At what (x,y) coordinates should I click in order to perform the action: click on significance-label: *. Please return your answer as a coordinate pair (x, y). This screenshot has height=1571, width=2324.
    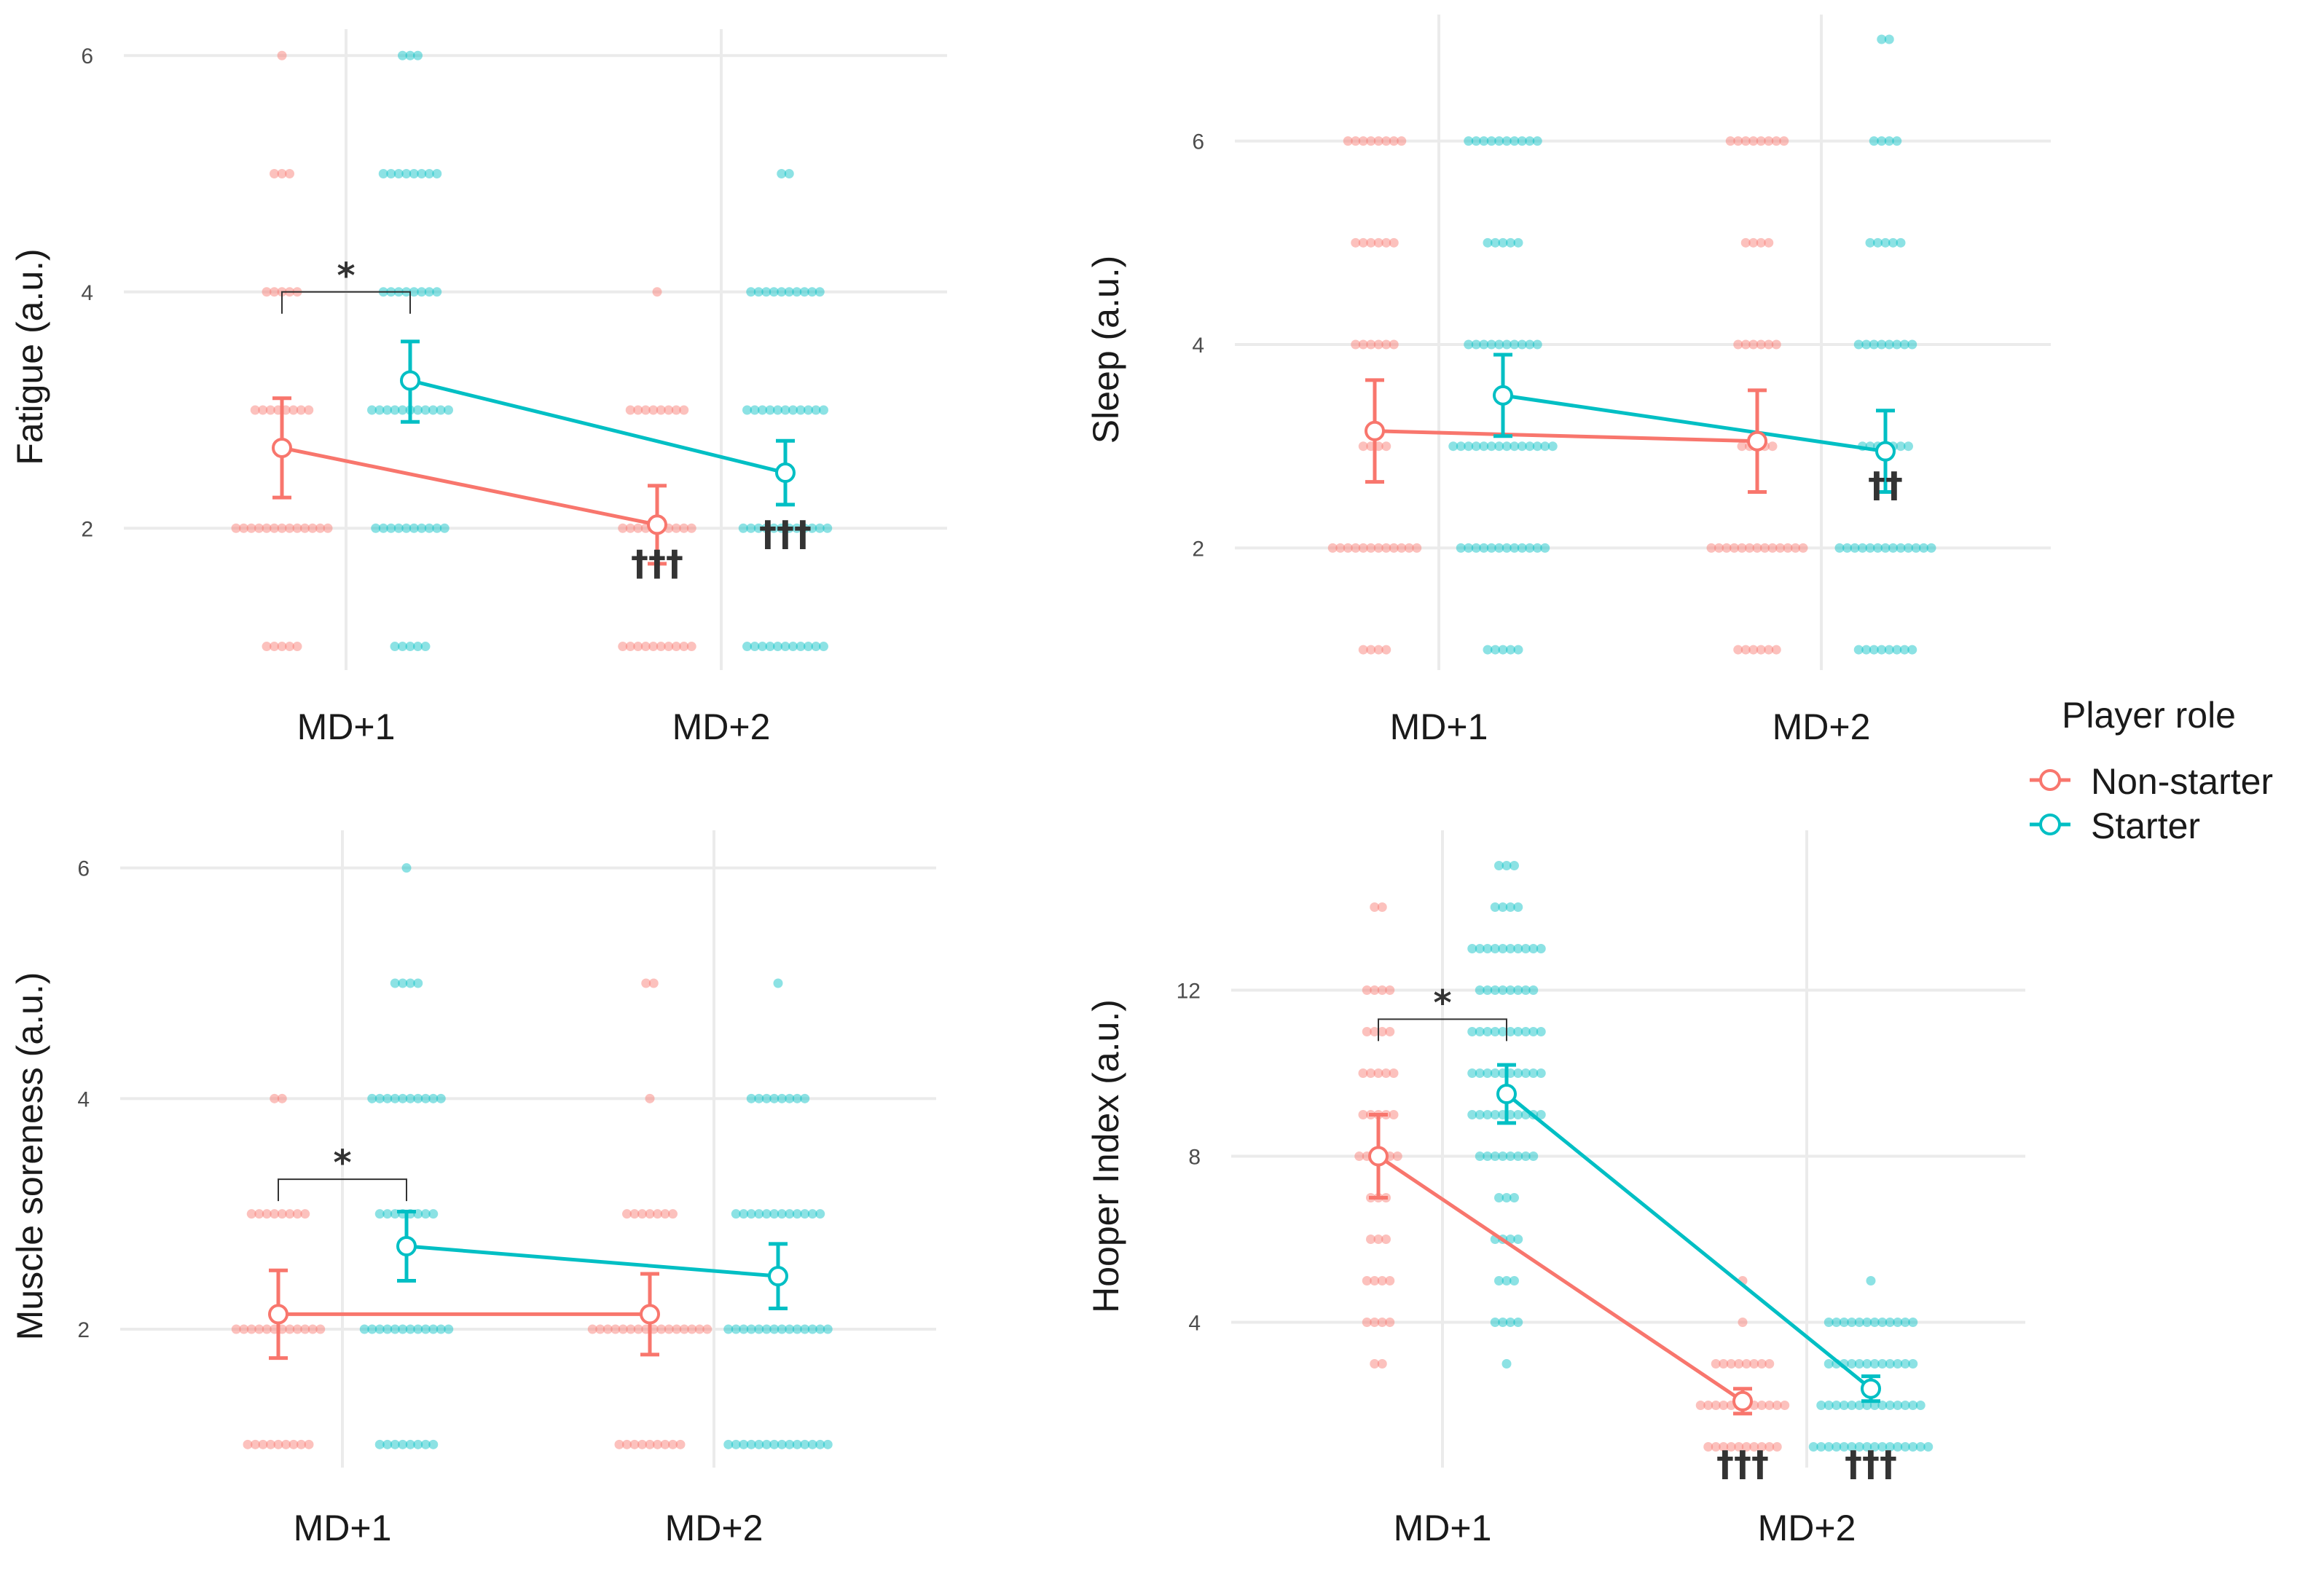
    Looking at the image, I should click on (1442, 1003).